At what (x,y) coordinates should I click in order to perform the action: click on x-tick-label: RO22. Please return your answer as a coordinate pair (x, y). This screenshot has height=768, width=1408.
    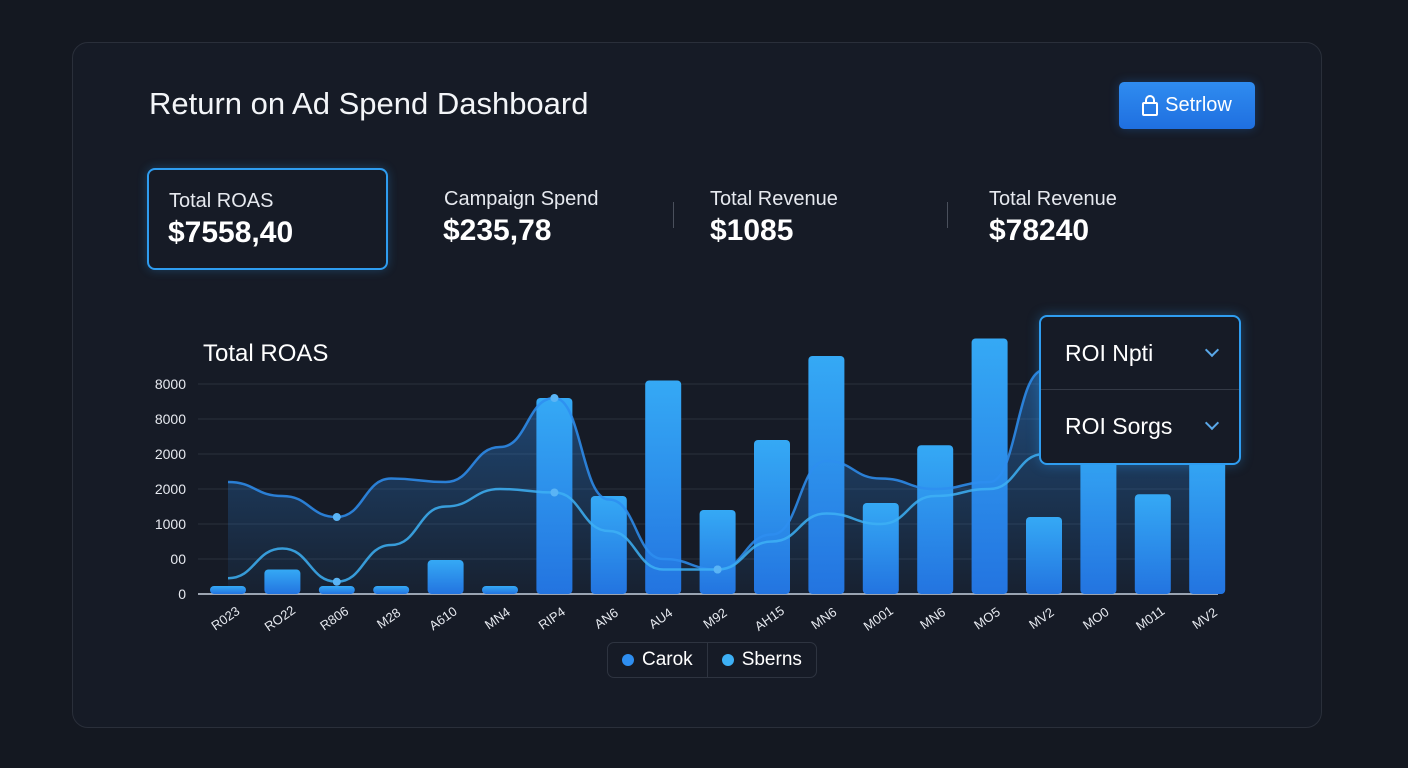
    Looking at the image, I should click on (280, 618).